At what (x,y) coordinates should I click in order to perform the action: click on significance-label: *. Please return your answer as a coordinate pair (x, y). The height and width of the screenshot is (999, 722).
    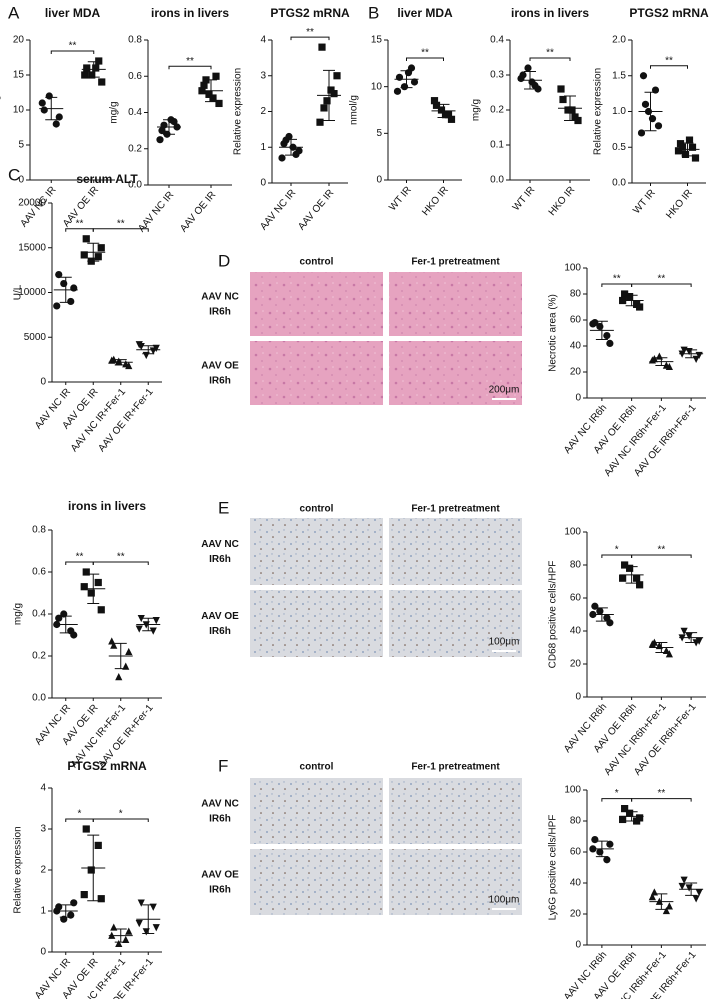
    Looking at the image, I should click on (121, 814).